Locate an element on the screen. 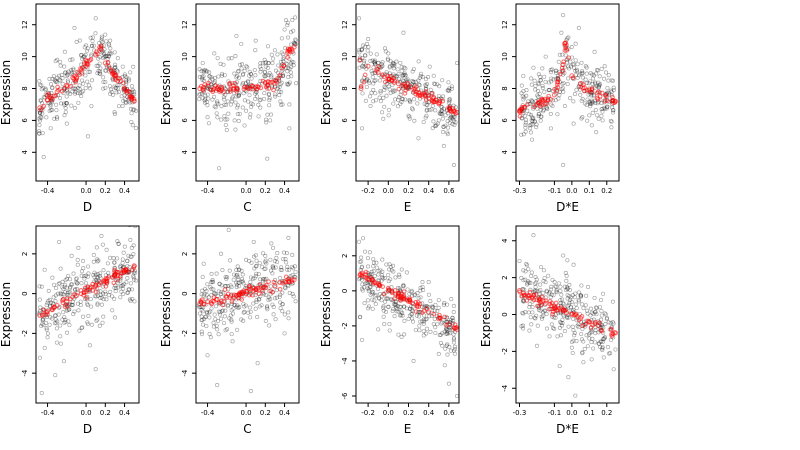 The height and width of the screenshot is (450, 800). x-tick-label: 0.0 is located at coordinates (85, 413).